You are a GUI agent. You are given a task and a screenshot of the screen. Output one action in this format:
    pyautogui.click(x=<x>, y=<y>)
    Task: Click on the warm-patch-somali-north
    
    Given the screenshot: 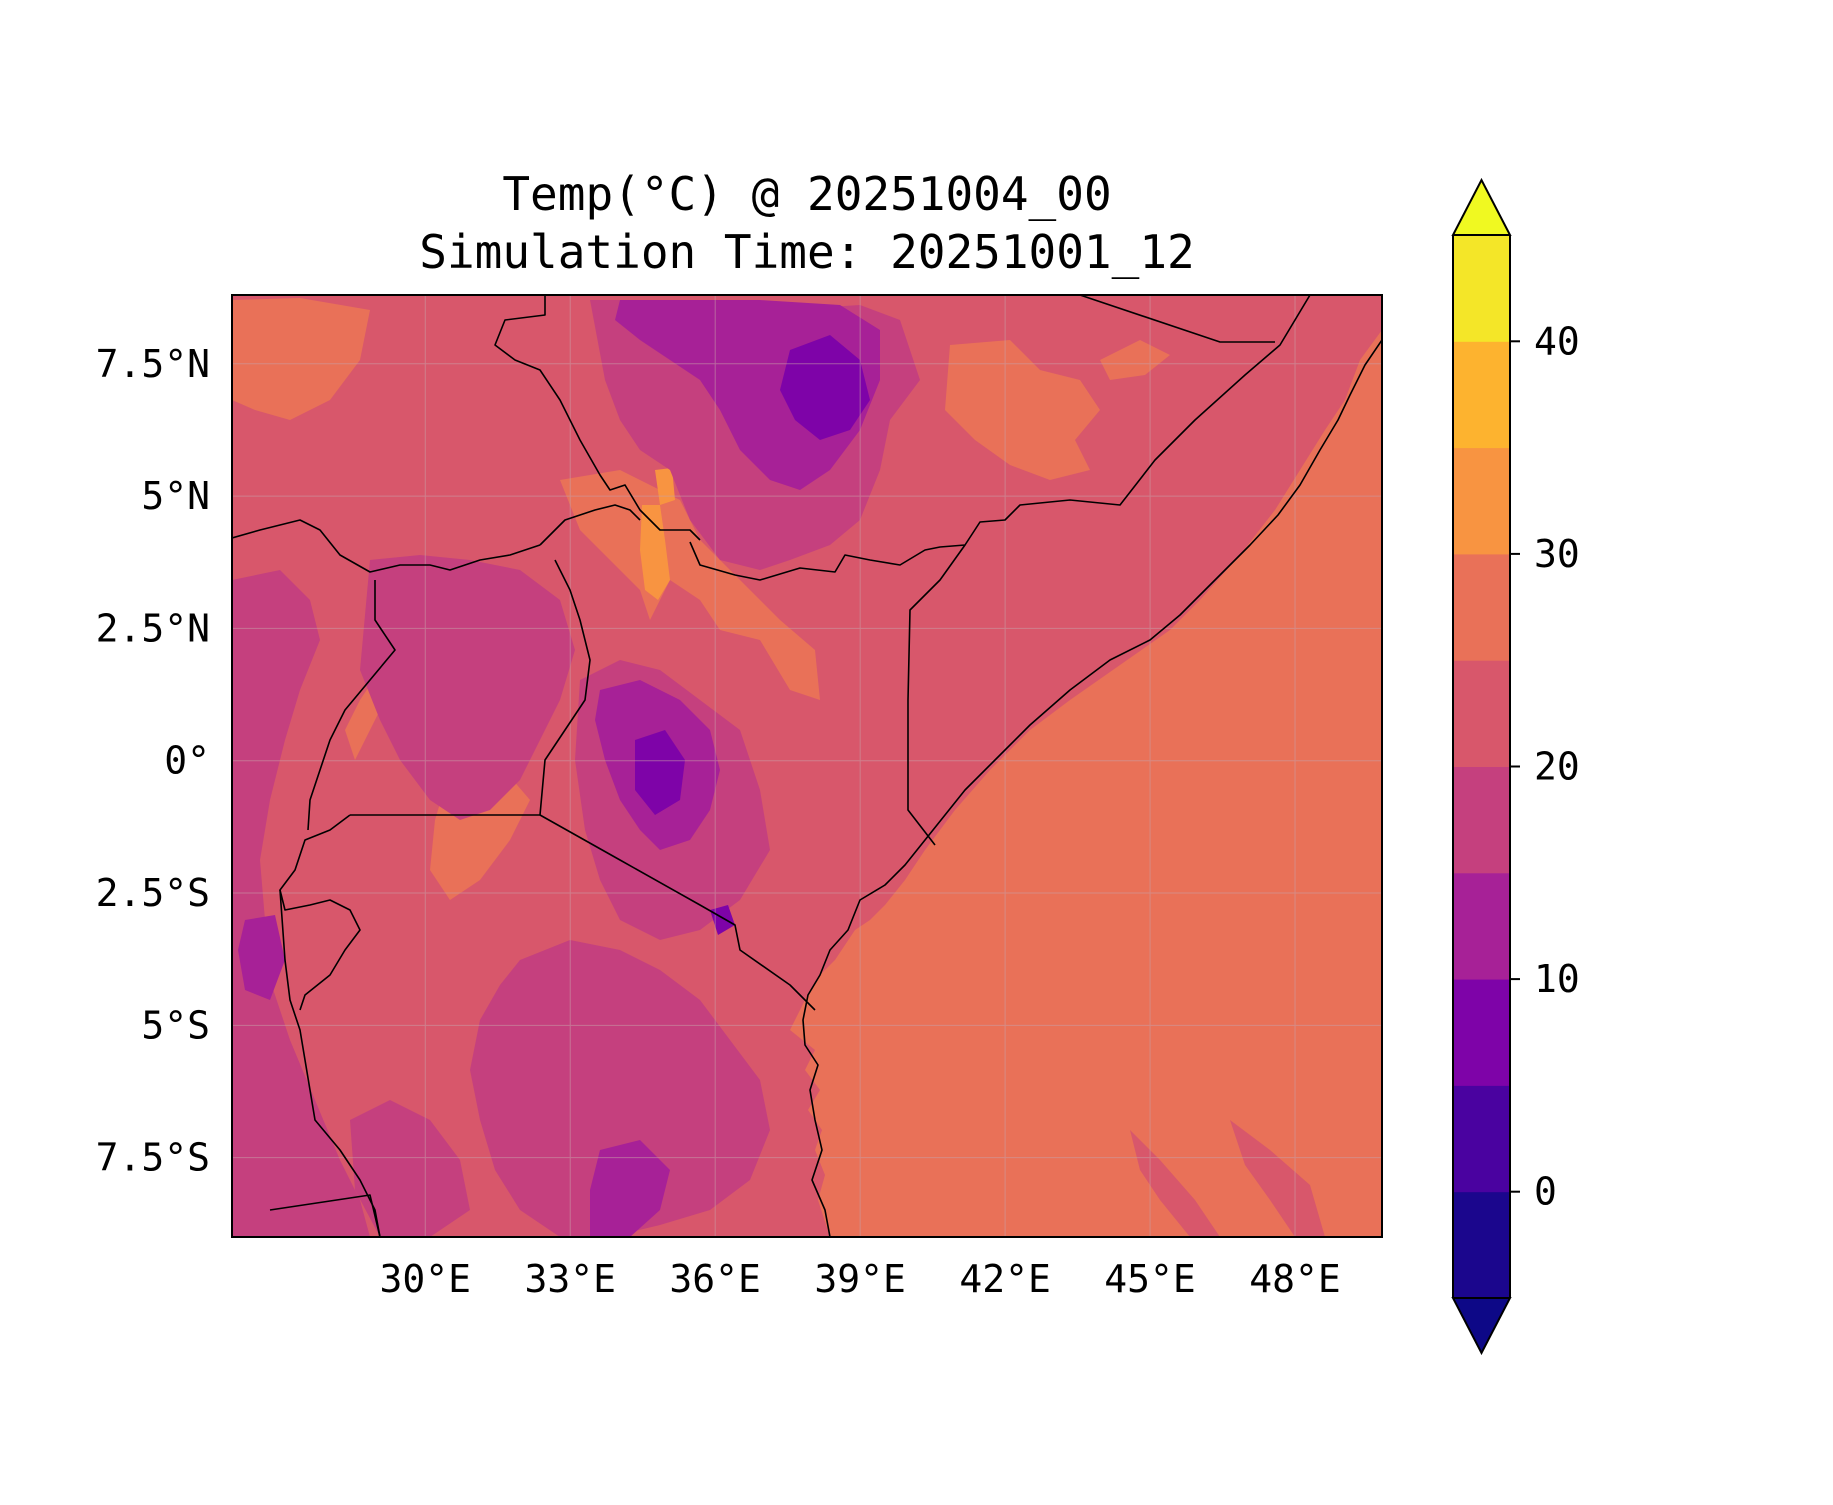 What is the action you would take?
    pyautogui.click(x=1135, y=360)
    